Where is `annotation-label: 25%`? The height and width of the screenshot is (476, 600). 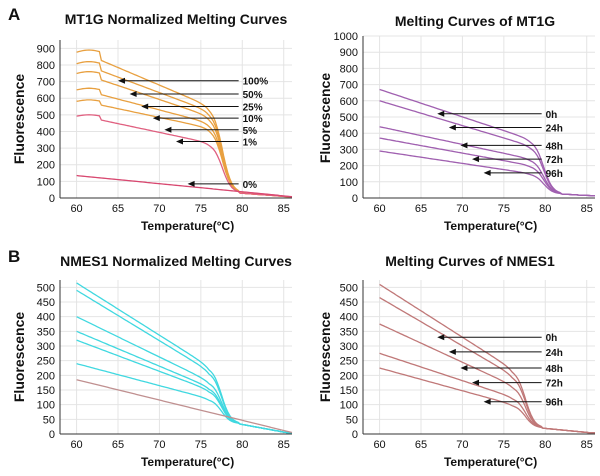 annotation-label: 25% is located at coordinates (253, 108).